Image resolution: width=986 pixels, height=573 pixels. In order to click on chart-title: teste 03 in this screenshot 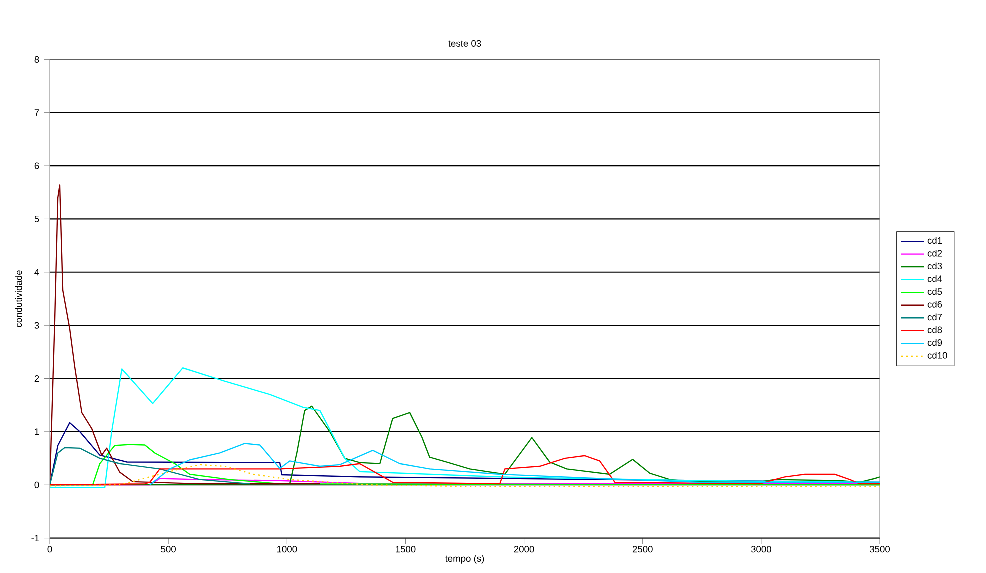, I will do `click(465, 43)`.